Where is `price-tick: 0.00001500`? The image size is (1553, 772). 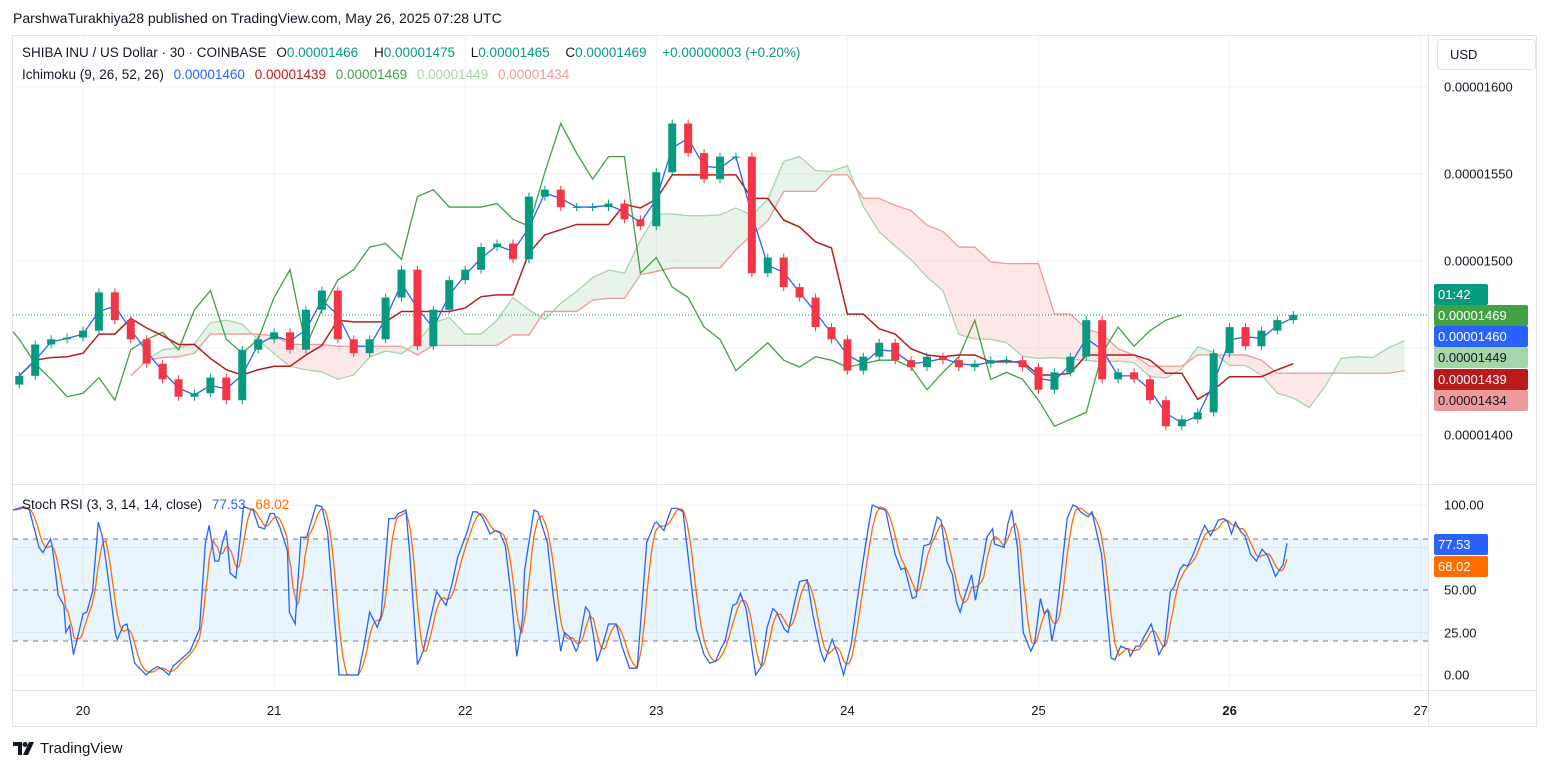 price-tick: 0.00001500 is located at coordinates (1478, 261).